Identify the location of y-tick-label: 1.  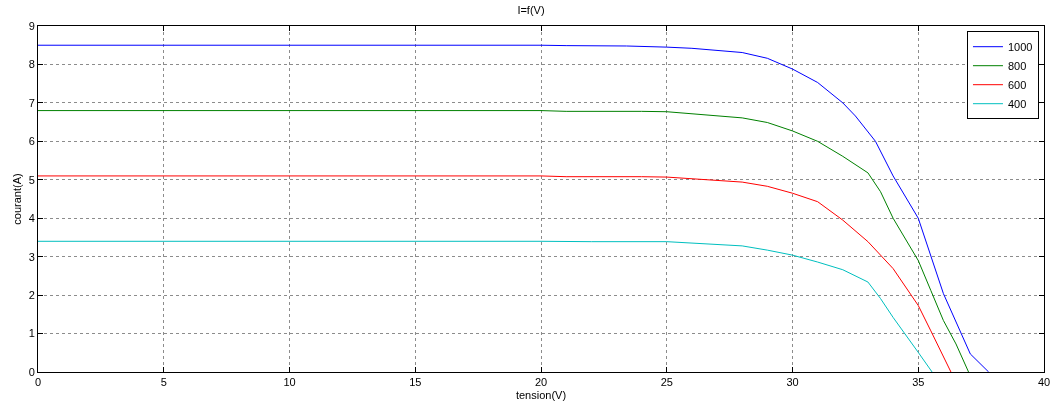
(31, 333).